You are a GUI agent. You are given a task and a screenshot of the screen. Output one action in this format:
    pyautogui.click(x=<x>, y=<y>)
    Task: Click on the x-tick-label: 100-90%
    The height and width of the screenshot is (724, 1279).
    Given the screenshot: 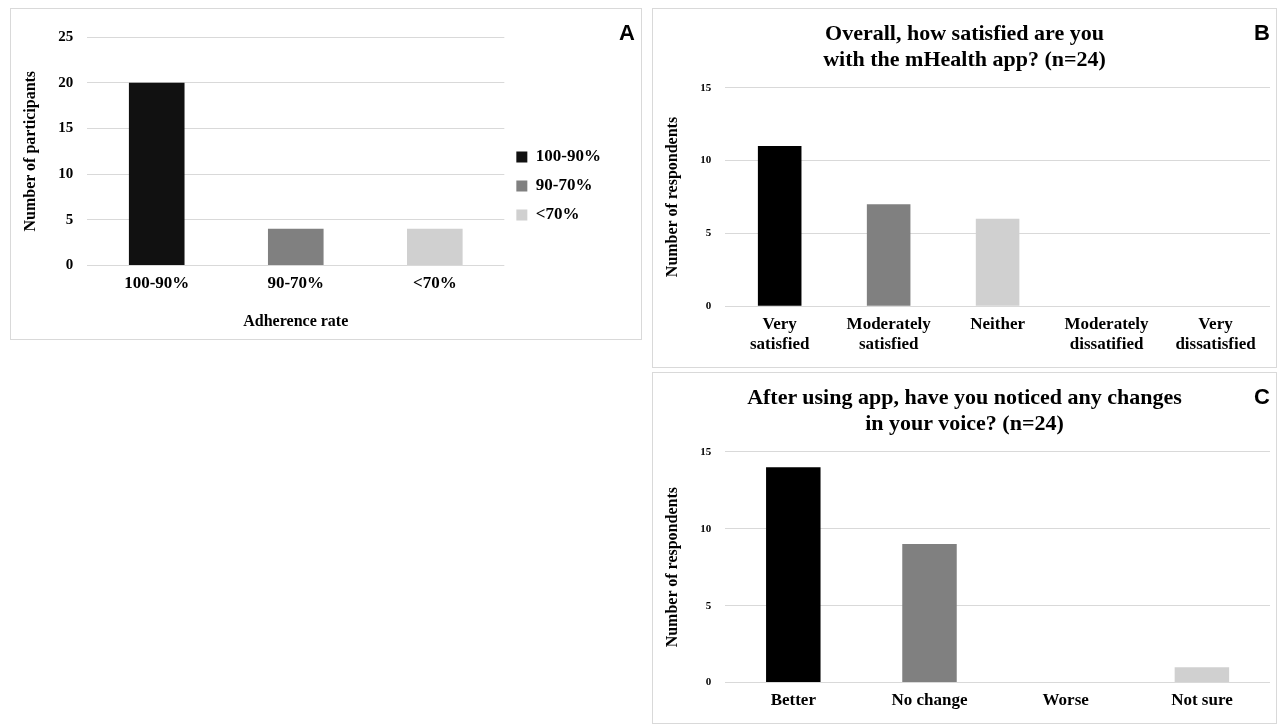 What is the action you would take?
    pyautogui.click(x=157, y=282)
    